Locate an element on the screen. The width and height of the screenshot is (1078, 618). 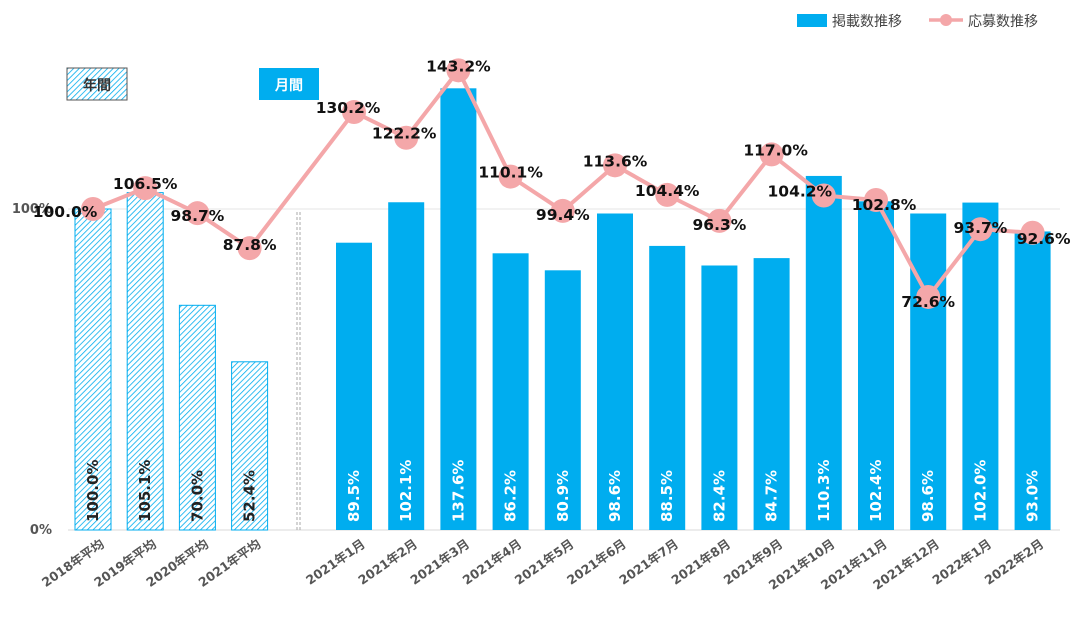
bar-value-label: 89.5% is located at coordinates (354, 496).